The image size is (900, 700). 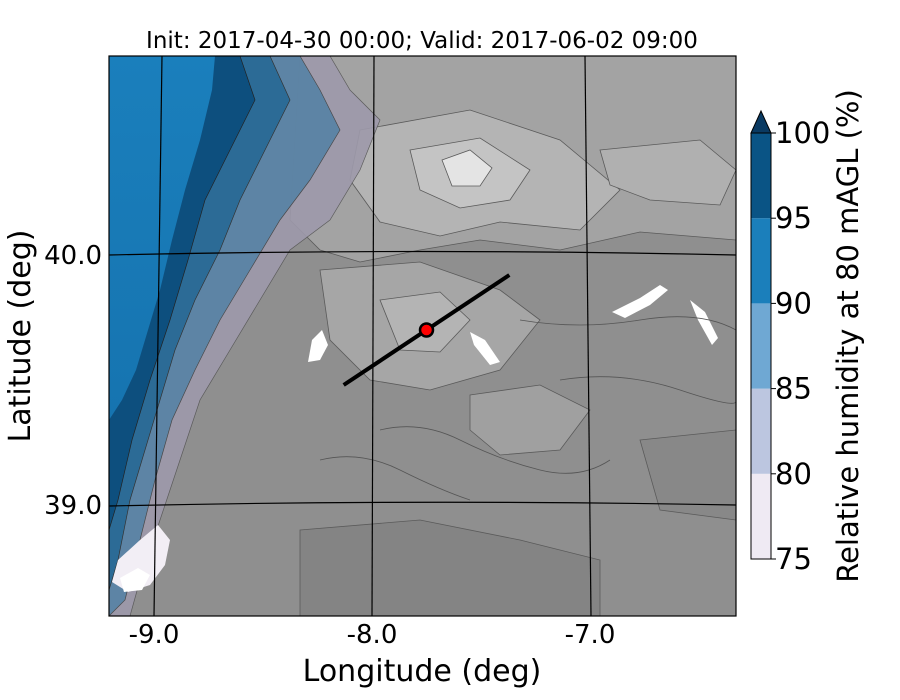 I want to click on colorbar-frame, so click(x=761, y=346).